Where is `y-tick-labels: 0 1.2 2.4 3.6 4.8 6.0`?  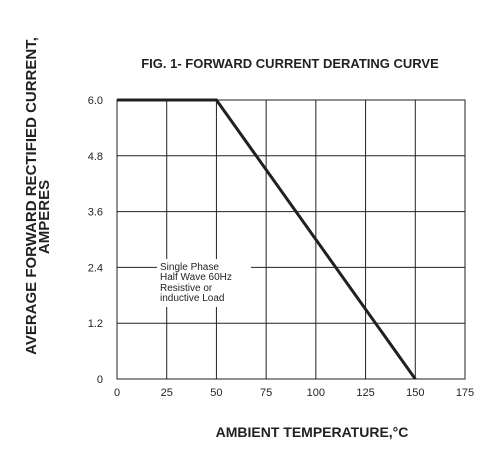 y-tick-labels: 0 1.2 2.4 3.6 4.8 6.0 is located at coordinates (95, 240).